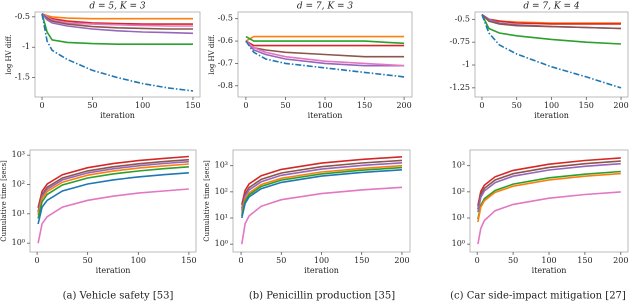  Describe the element at coordinates (225, 85) in the screenshot. I see `y-tick-label: -0.8` at that location.